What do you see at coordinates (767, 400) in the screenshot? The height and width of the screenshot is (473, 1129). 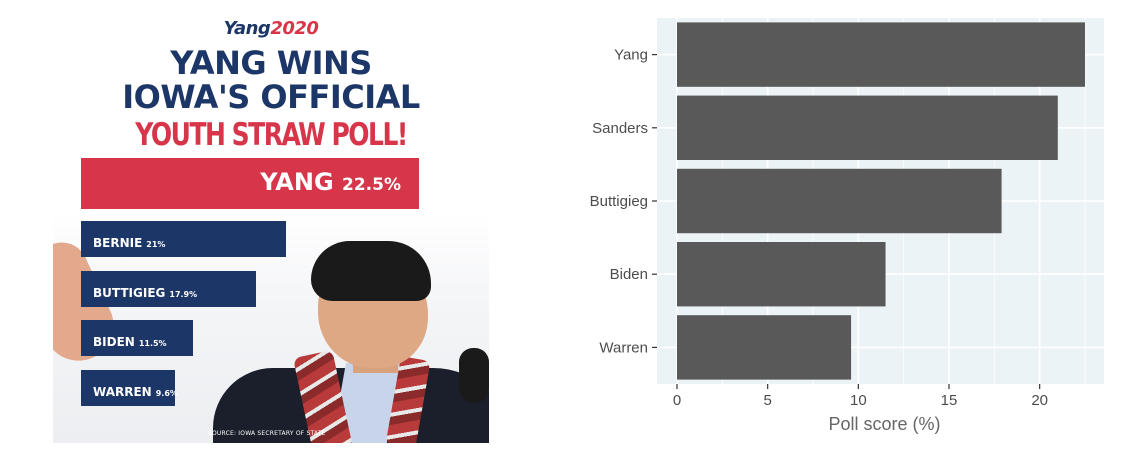 I see `x-tick-label: 5` at bounding box center [767, 400].